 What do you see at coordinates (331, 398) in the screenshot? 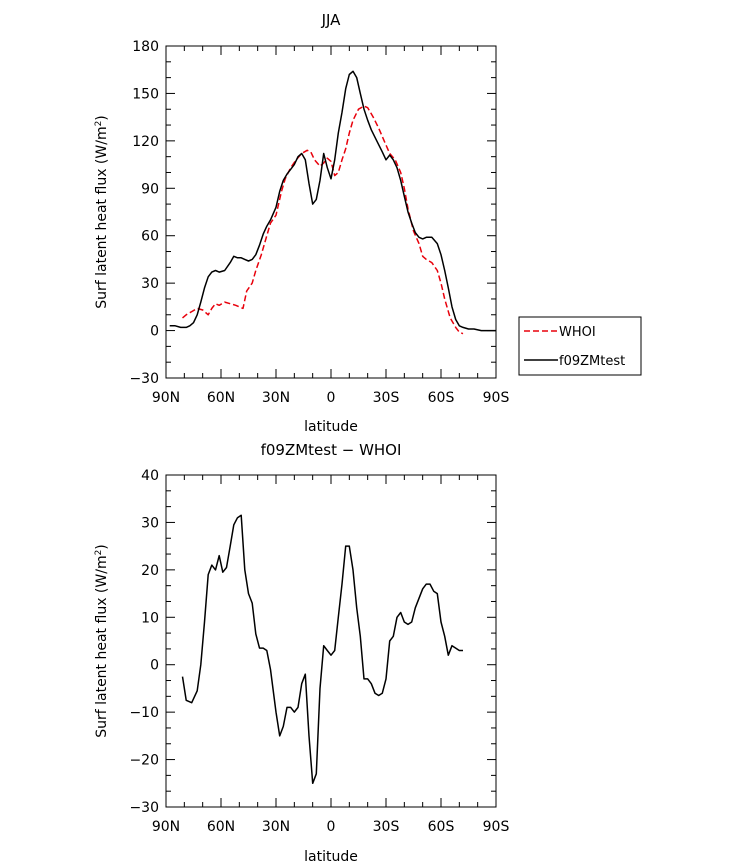
I see `top-x-tick-label: 0` at bounding box center [331, 398].